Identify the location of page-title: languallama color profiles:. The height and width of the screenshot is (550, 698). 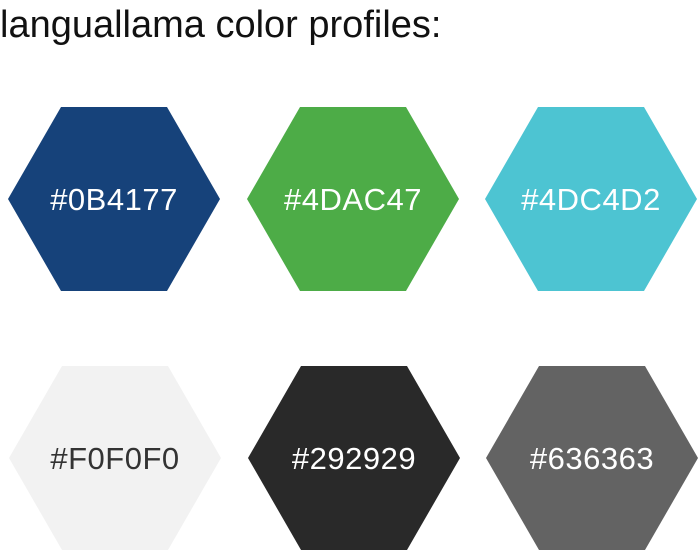
(221, 25).